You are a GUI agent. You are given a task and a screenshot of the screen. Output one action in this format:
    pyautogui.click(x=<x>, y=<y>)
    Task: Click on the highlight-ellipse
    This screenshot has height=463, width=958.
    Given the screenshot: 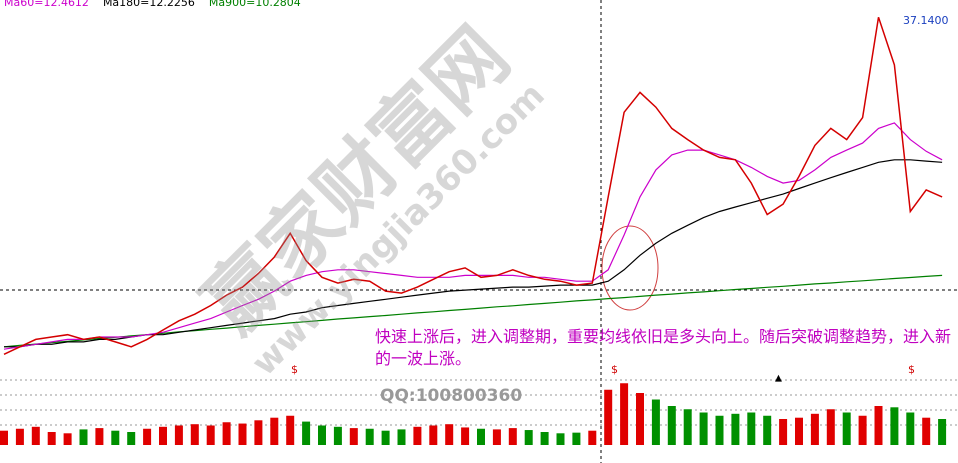 What is the action you would take?
    pyautogui.click(x=630, y=268)
    